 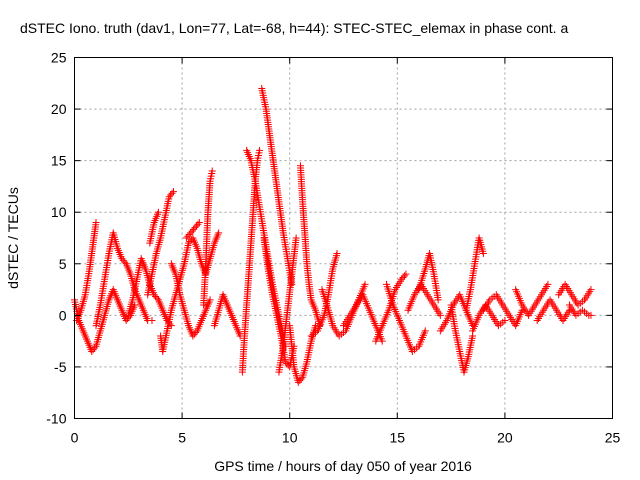 What do you see at coordinates (56, 238) in the screenshot?
I see `y-tick-labels: -10 -5 0 5 10 15 20 25` at bounding box center [56, 238].